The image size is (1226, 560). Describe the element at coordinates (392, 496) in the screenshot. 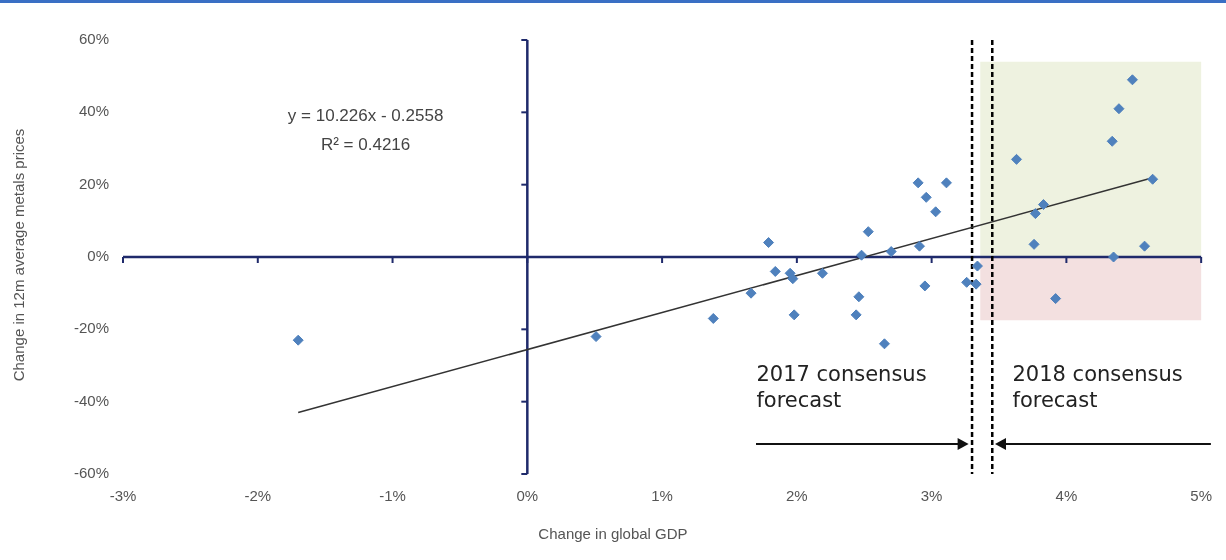

I see `x-tick-label: -1%` at that location.